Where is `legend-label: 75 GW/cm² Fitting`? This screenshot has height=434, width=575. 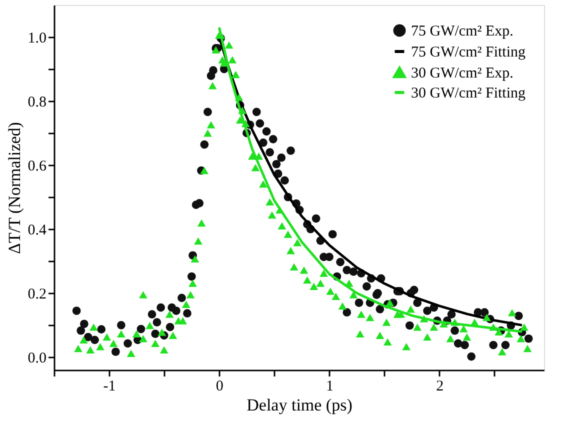
legend-label: 75 GW/cm² Fitting is located at coordinates (468, 52).